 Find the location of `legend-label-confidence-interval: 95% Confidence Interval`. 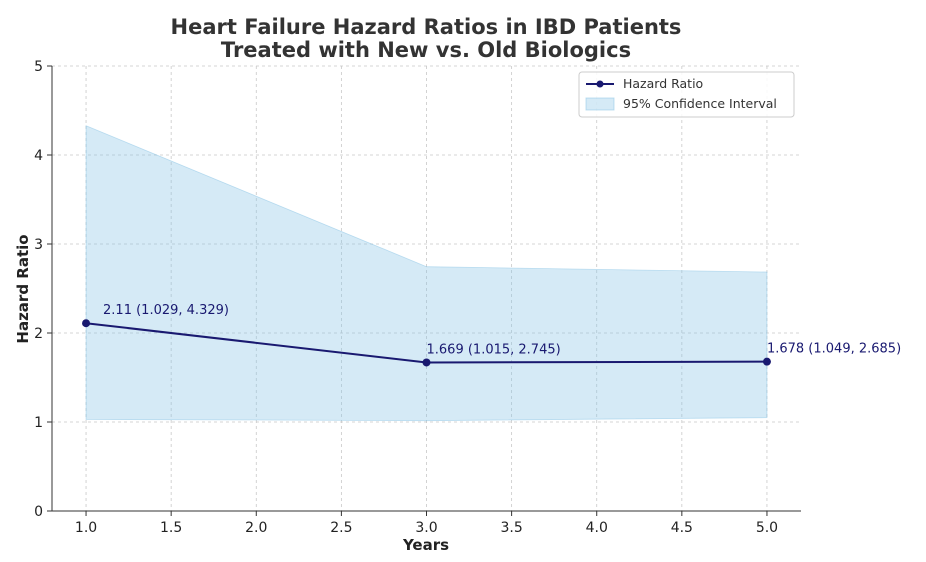

legend-label-confidence-interval: 95% Confidence Interval is located at coordinates (700, 103).